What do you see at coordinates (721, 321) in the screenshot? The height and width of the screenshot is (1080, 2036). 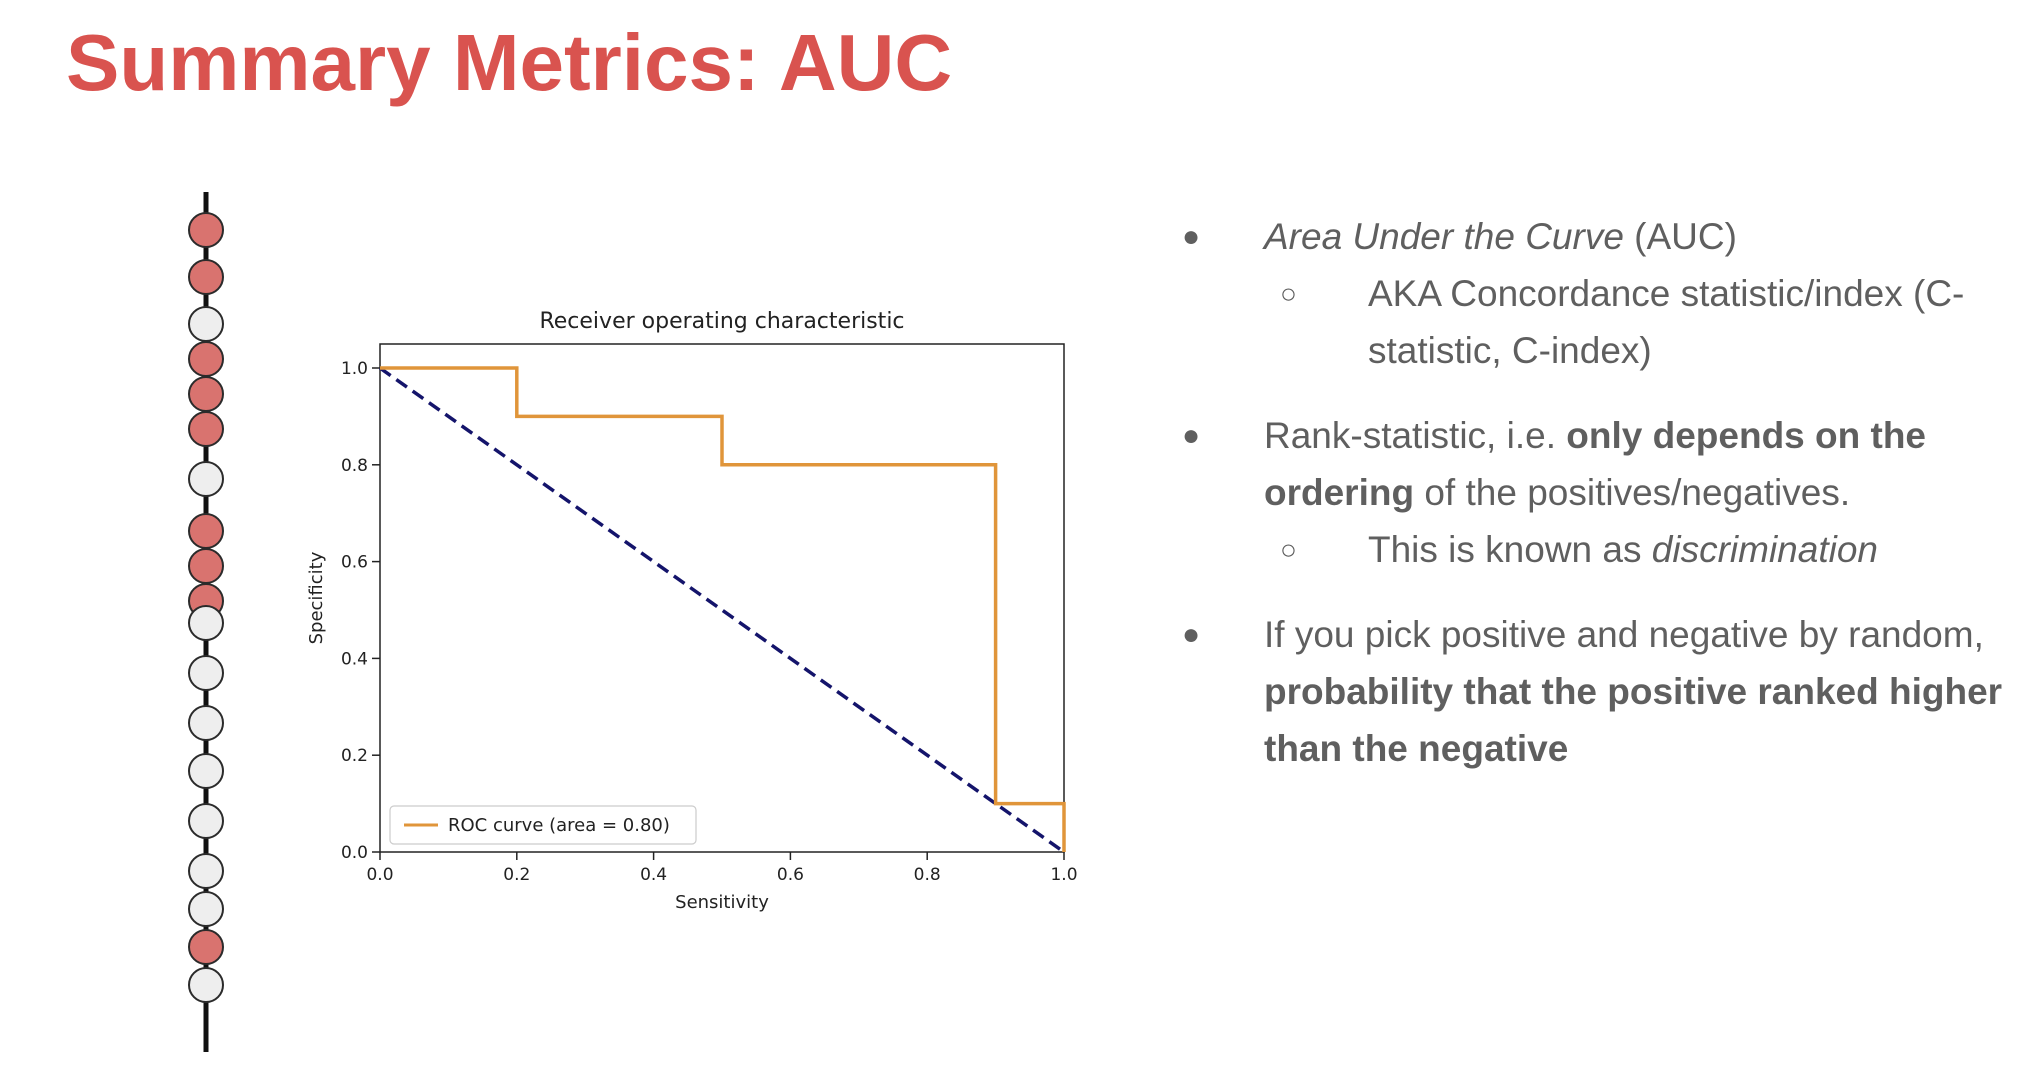 I see `chart-title: Receiver operating characteristic` at bounding box center [721, 321].